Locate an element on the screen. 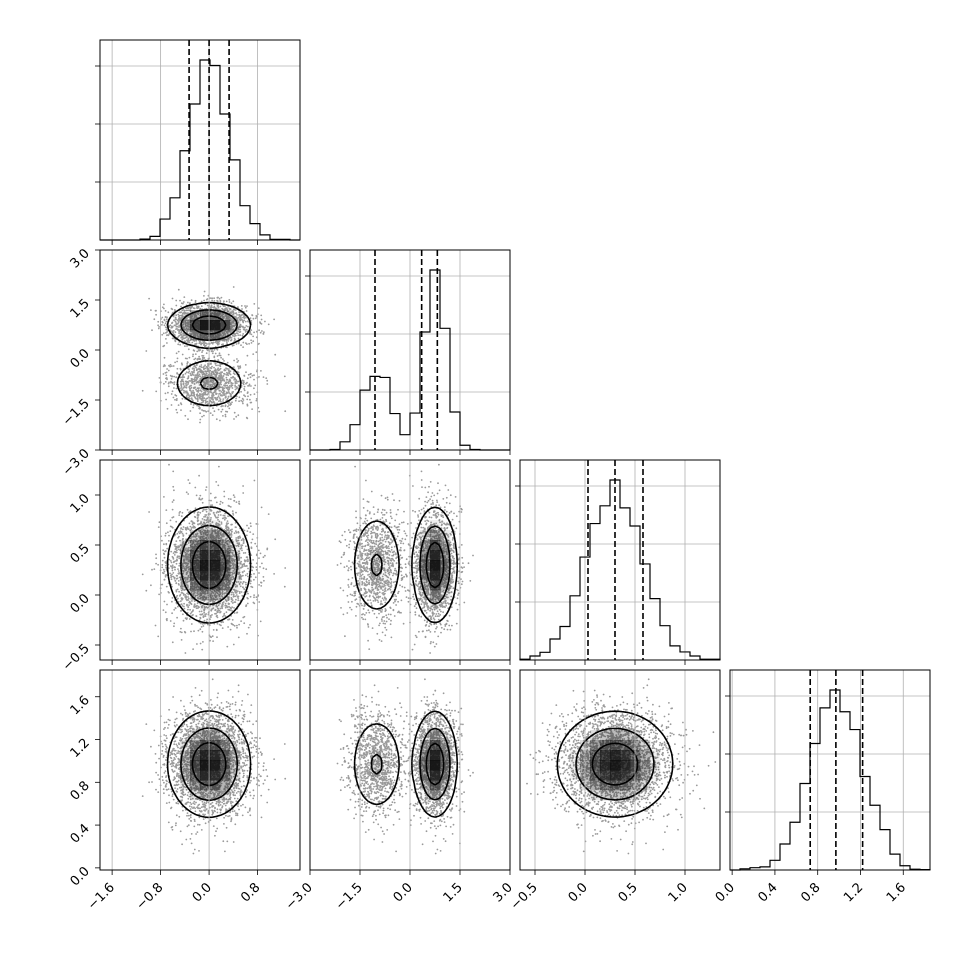 The image size is (970, 970). y-tick-label: 3.0 is located at coordinates (80, 258).